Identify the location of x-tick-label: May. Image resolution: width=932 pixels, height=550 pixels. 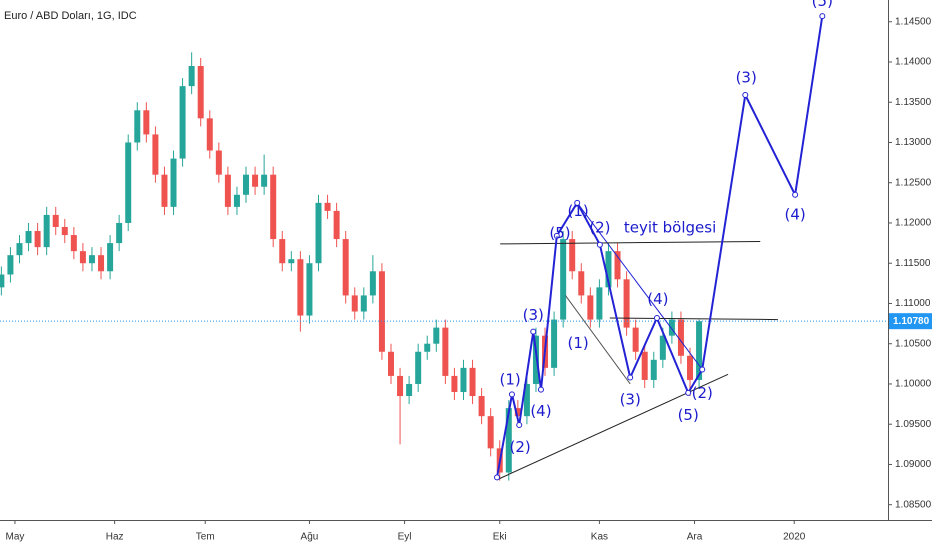
(14, 537).